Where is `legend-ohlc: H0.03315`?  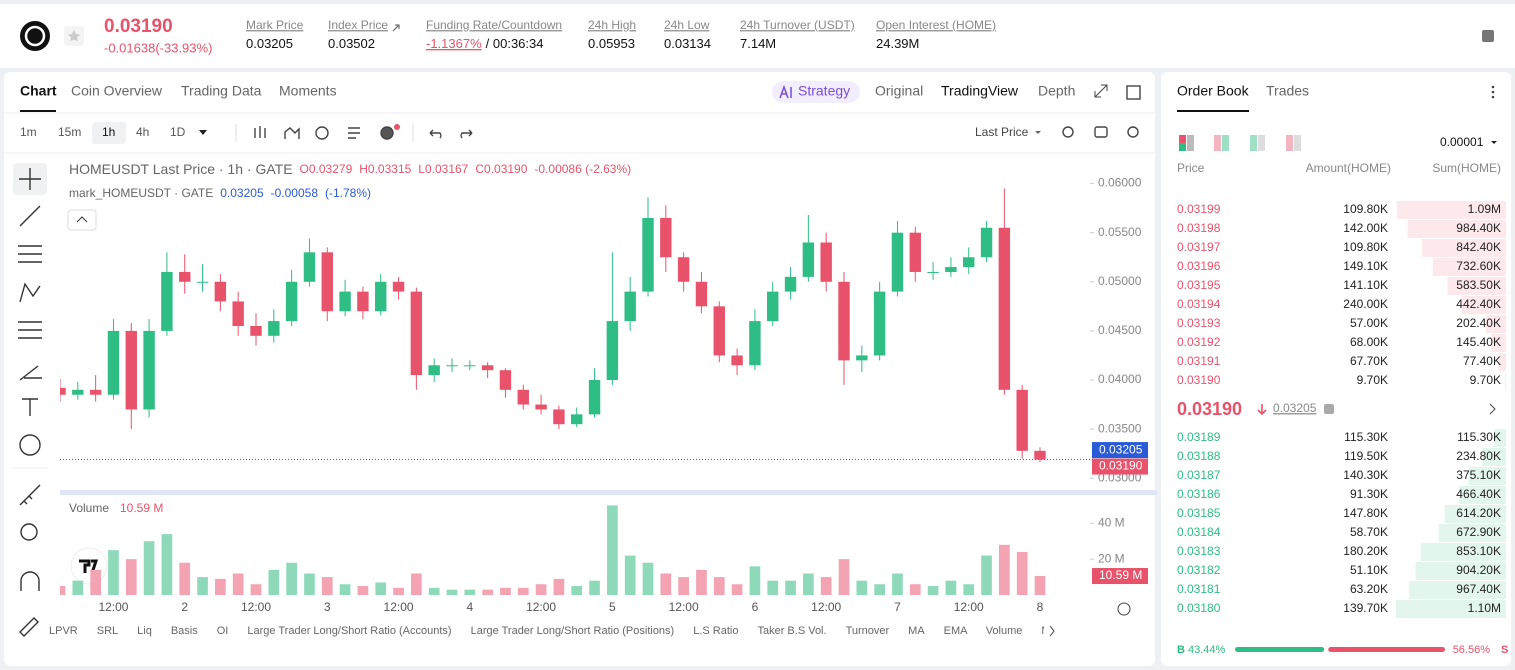
legend-ohlc: H0.03315 is located at coordinates (385, 169).